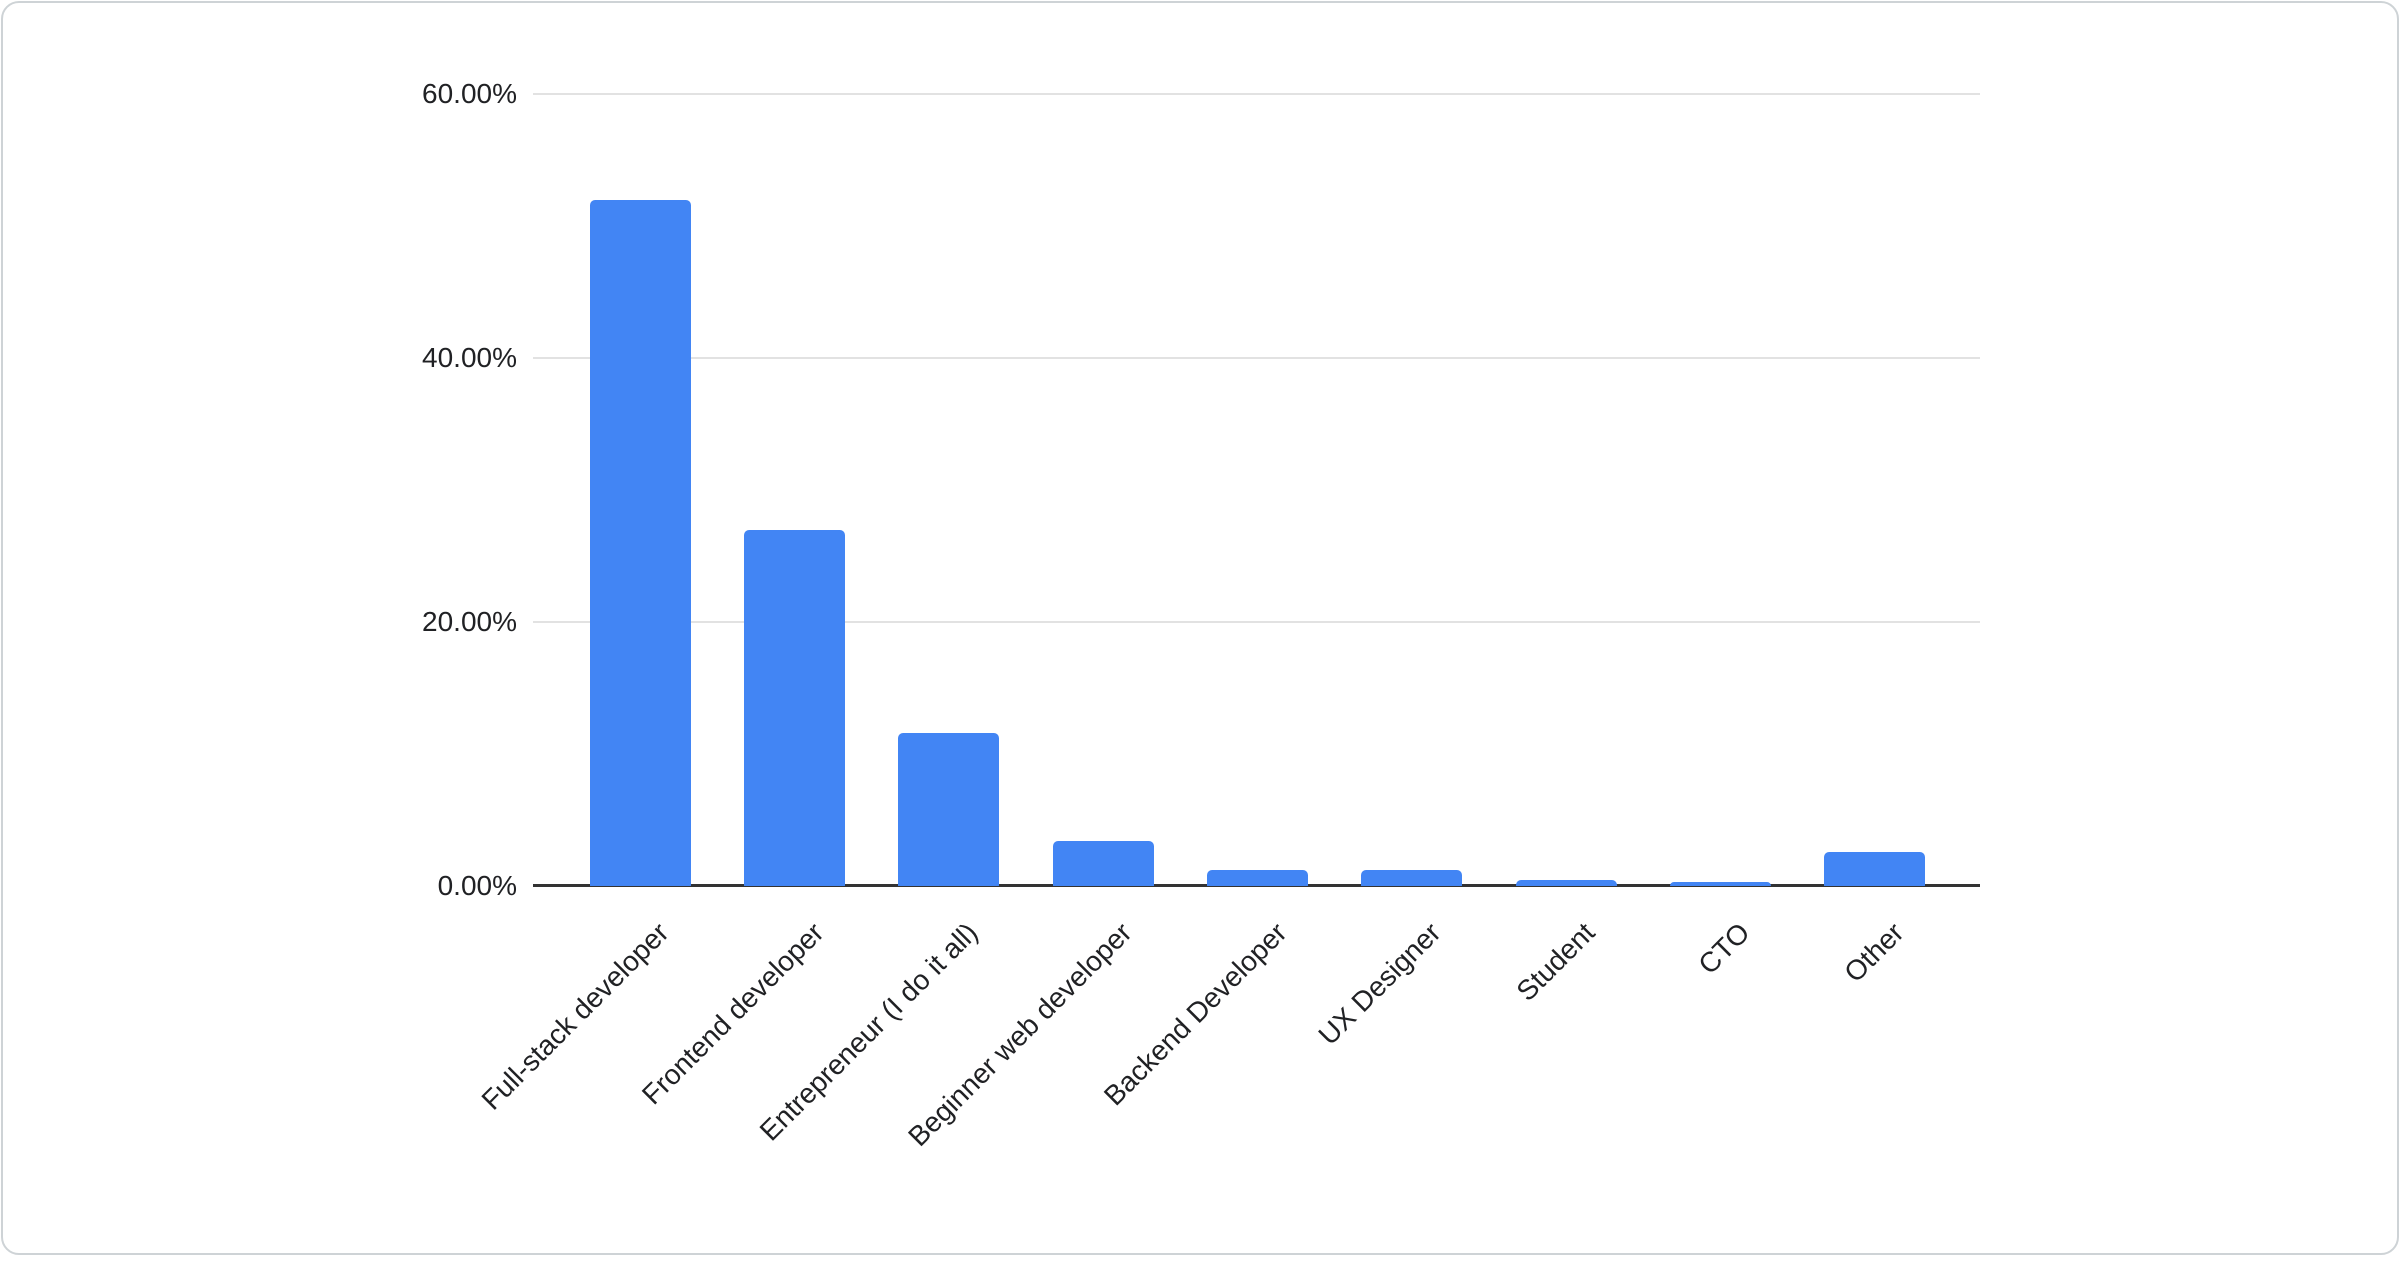 This screenshot has height=1265, width=2400. Describe the element at coordinates (469, 357) in the screenshot. I see `y-tick-label-40: 40.00%` at that location.